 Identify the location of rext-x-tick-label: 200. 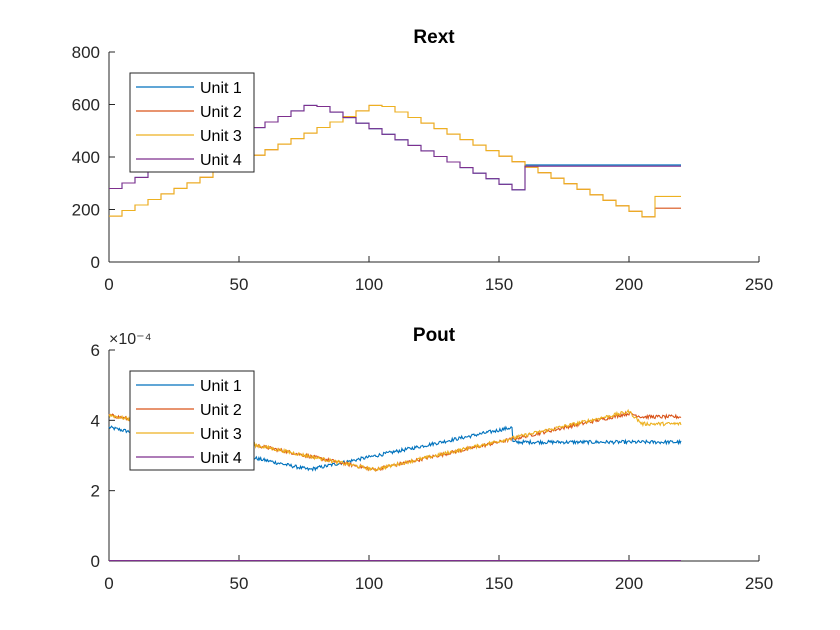
(629, 284).